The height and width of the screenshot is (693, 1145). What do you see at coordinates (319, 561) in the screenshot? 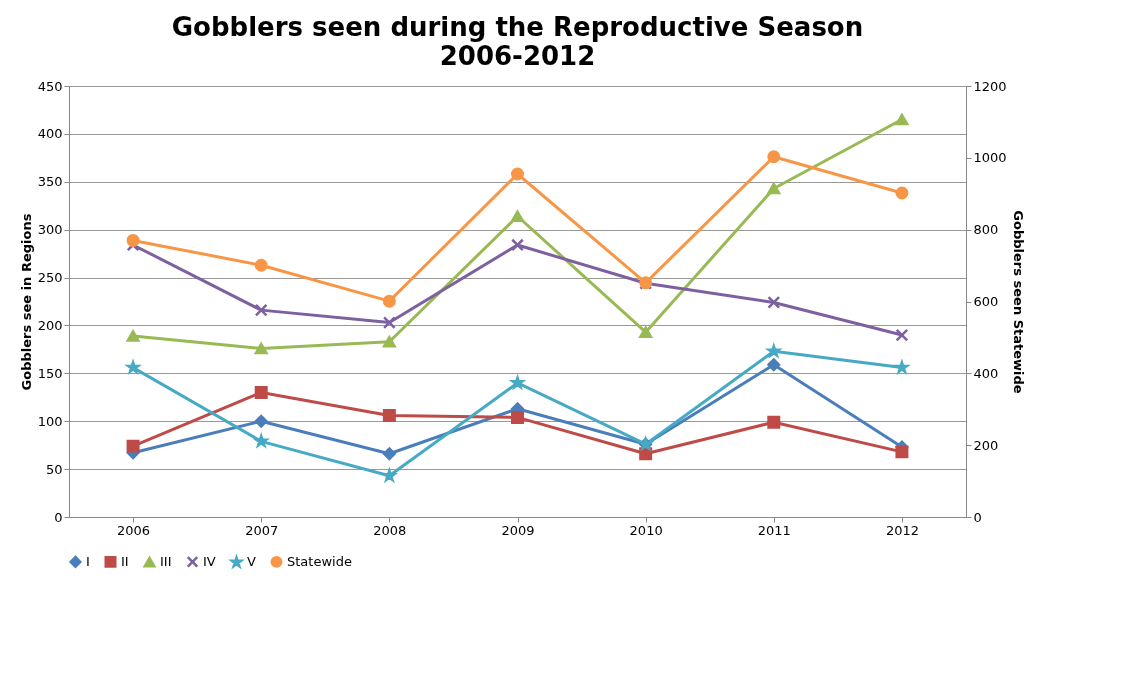
I see `legend-label: Statewide` at bounding box center [319, 561].